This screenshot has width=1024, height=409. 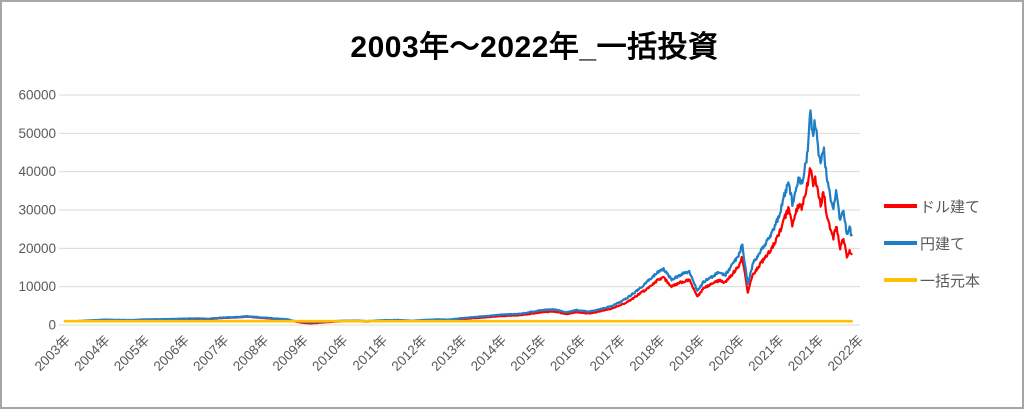 What do you see at coordinates (607, 353) in the screenshot?
I see `x-tick-label: 2017年` at bounding box center [607, 353].